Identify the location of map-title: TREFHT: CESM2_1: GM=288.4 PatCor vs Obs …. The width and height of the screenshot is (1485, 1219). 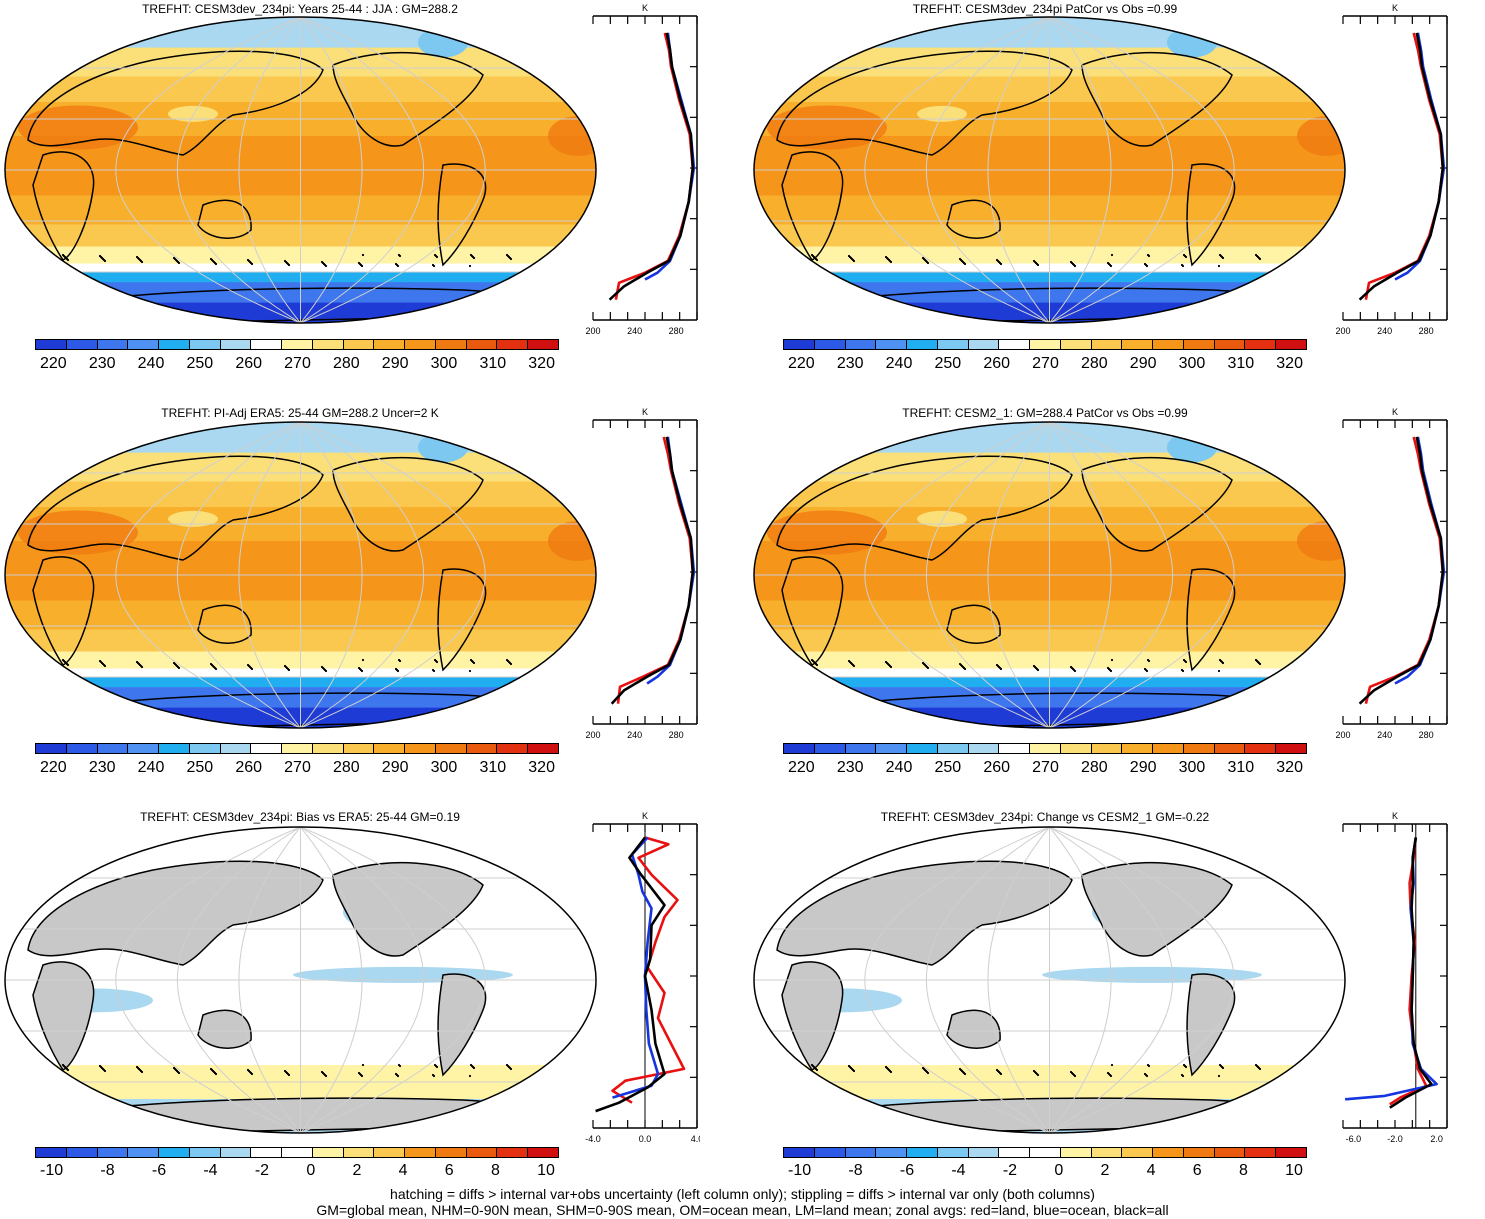
(1045, 413).